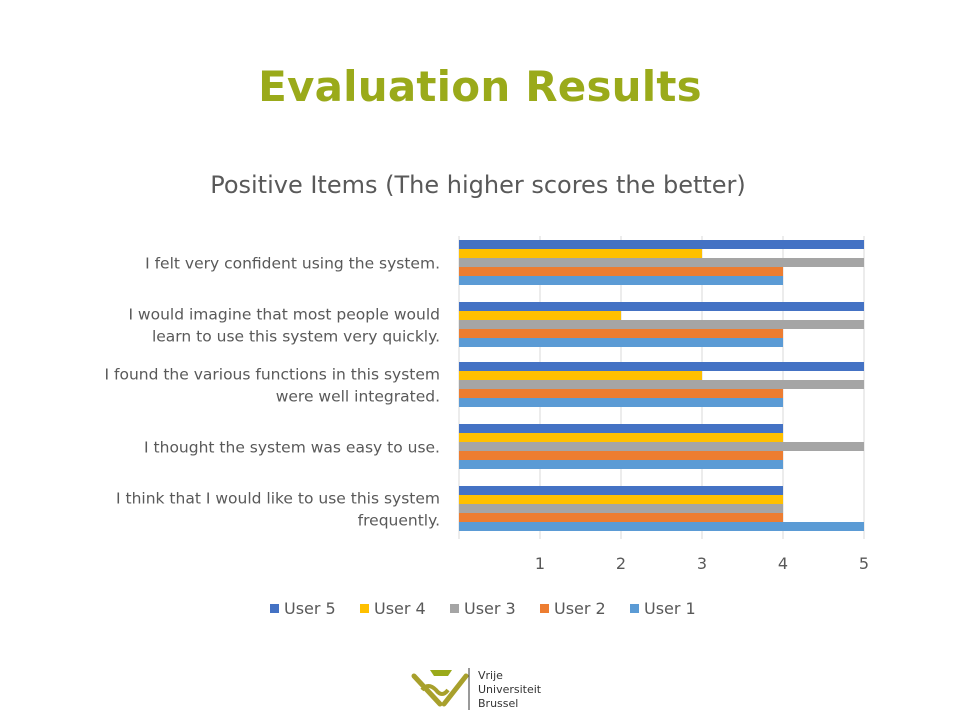 The image size is (960, 720). I want to click on legend-label: User 4, so click(400, 608).